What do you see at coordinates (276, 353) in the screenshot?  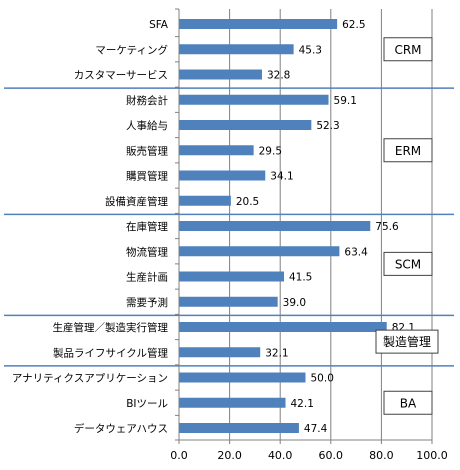 I see `value-label-13: 32.1` at bounding box center [276, 353].